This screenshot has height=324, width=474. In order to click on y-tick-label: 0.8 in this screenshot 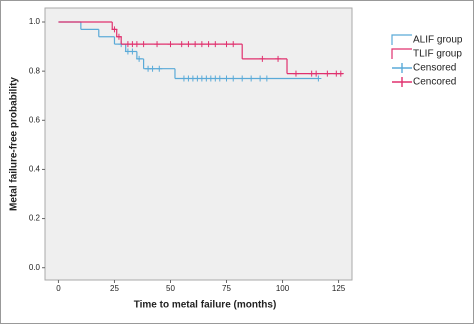, I will do `click(35, 70)`.